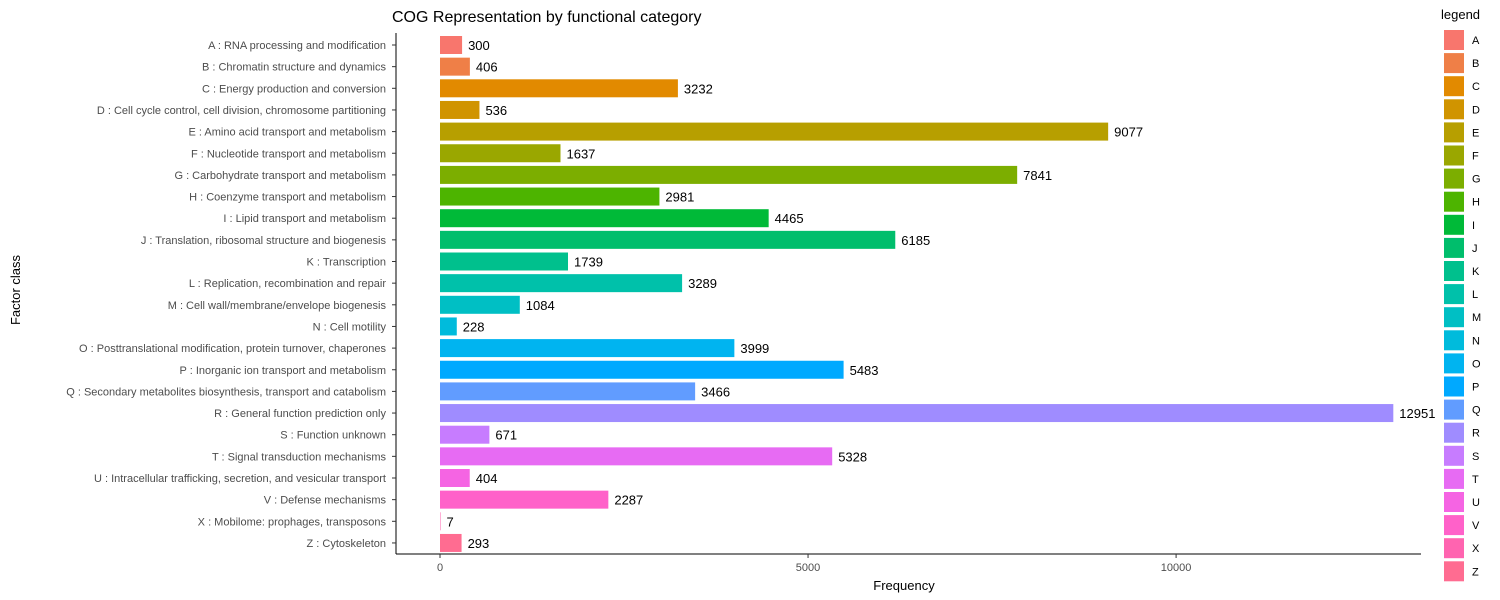  What do you see at coordinates (1460, 14) in the screenshot?
I see `legend-title: legend` at bounding box center [1460, 14].